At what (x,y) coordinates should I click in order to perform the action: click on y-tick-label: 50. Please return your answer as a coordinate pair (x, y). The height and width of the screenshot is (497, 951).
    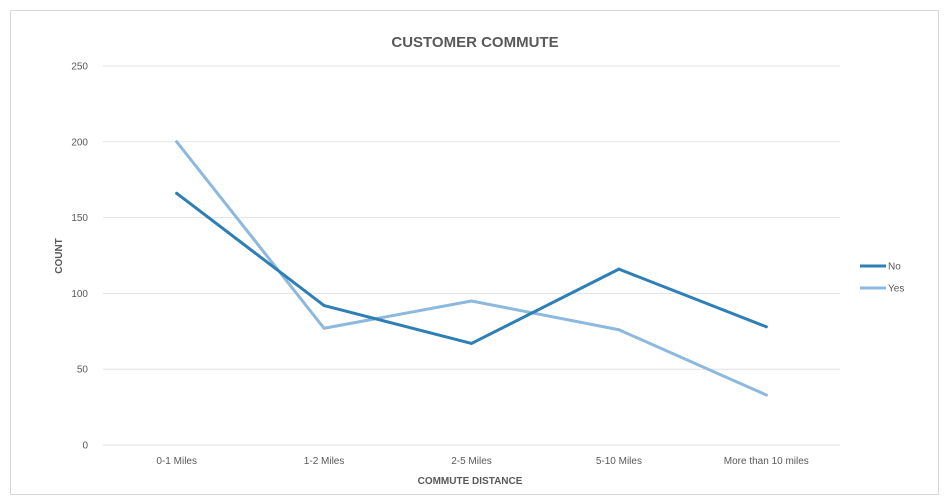
    Looking at the image, I should click on (83, 370).